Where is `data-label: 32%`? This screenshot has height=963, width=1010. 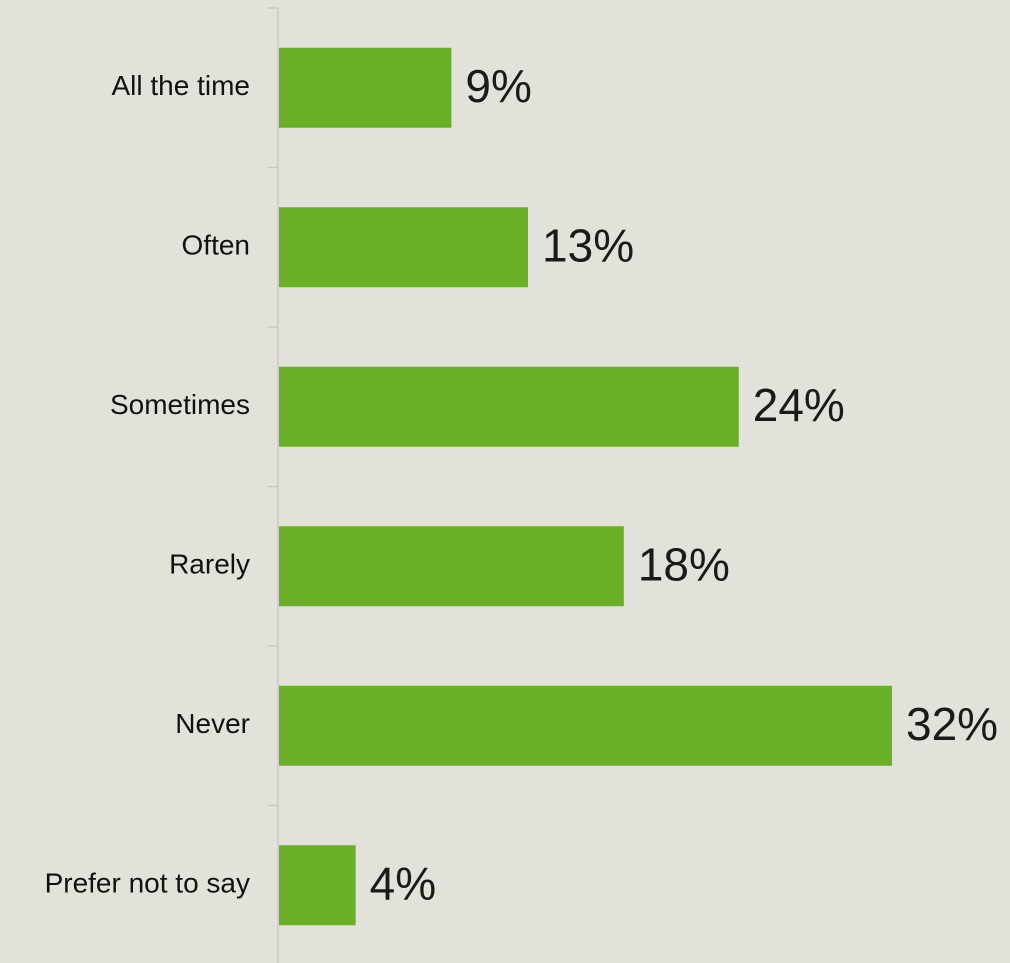 data-label: 32% is located at coordinates (952, 724).